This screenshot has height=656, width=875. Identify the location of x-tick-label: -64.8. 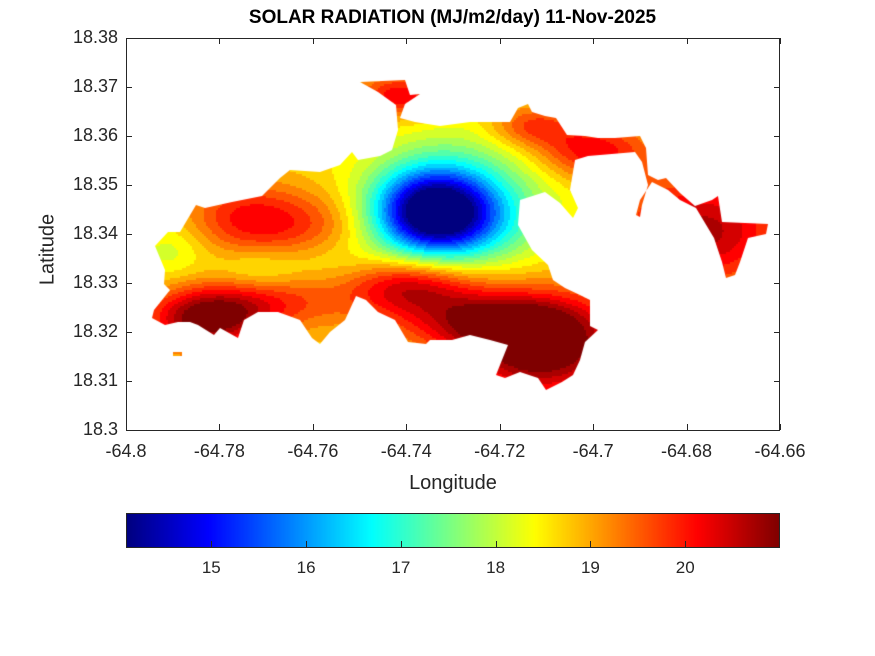
(126, 451).